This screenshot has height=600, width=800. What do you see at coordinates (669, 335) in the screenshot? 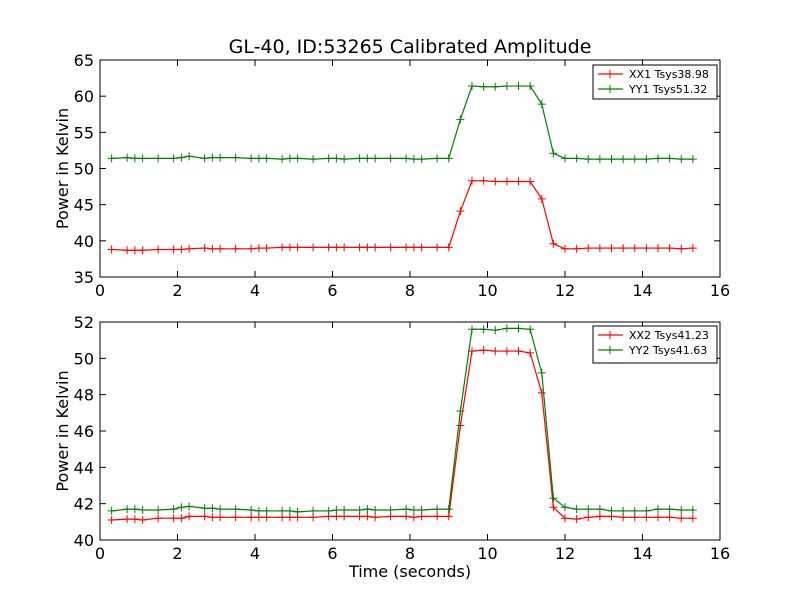
I see `legend-label: XX2 Tsys41.23` at bounding box center [669, 335].